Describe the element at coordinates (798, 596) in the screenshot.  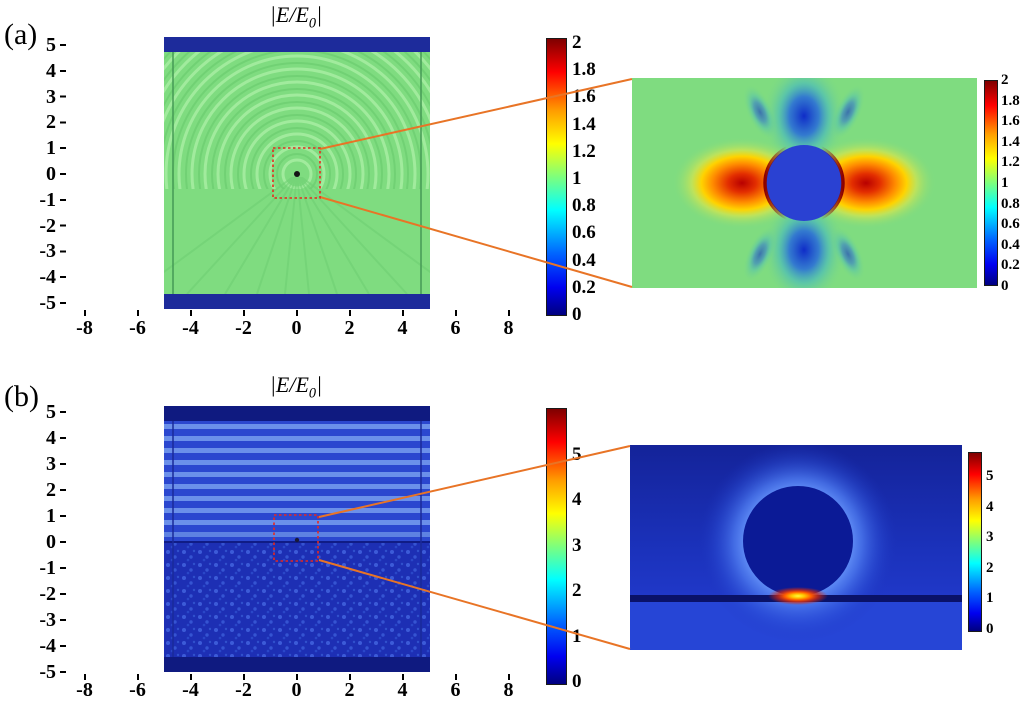
I see `contact-hot-spot` at that location.